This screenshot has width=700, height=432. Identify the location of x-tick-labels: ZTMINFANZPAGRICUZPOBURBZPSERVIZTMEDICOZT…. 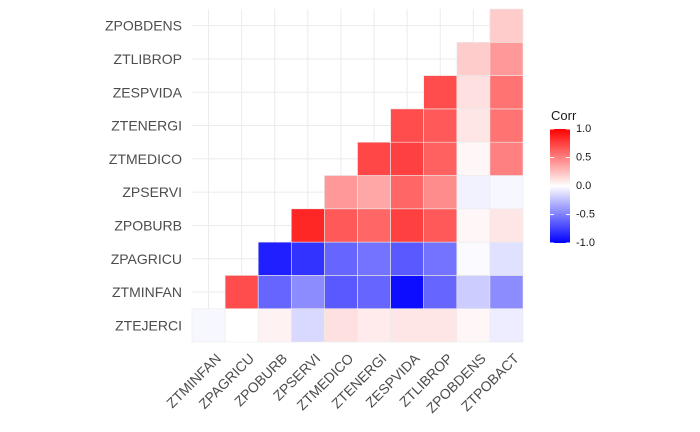
(342, 383).